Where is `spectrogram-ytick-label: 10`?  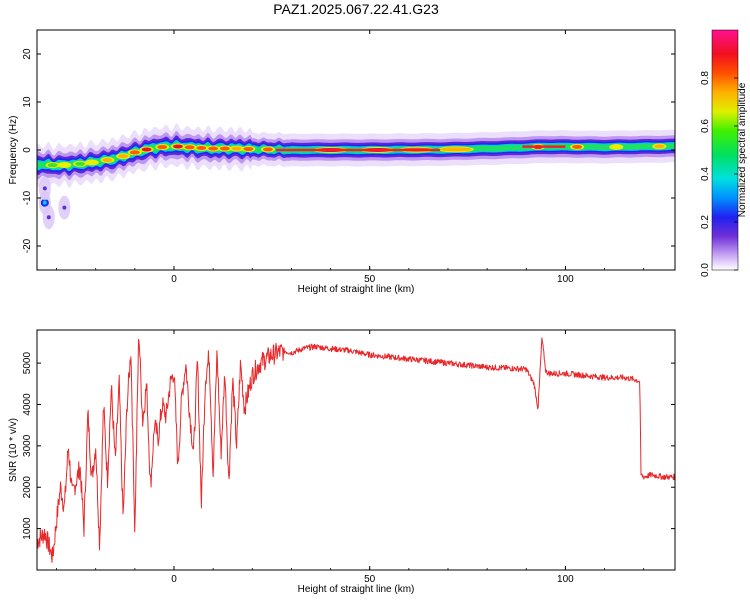 spectrogram-ytick-label: 10 is located at coordinates (27, 102).